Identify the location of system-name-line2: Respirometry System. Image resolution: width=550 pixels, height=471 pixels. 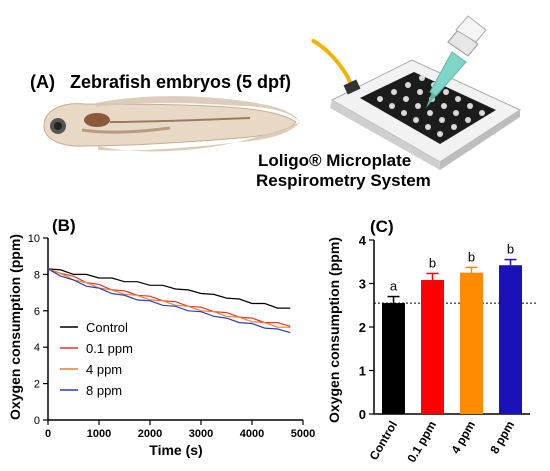
(343, 180).